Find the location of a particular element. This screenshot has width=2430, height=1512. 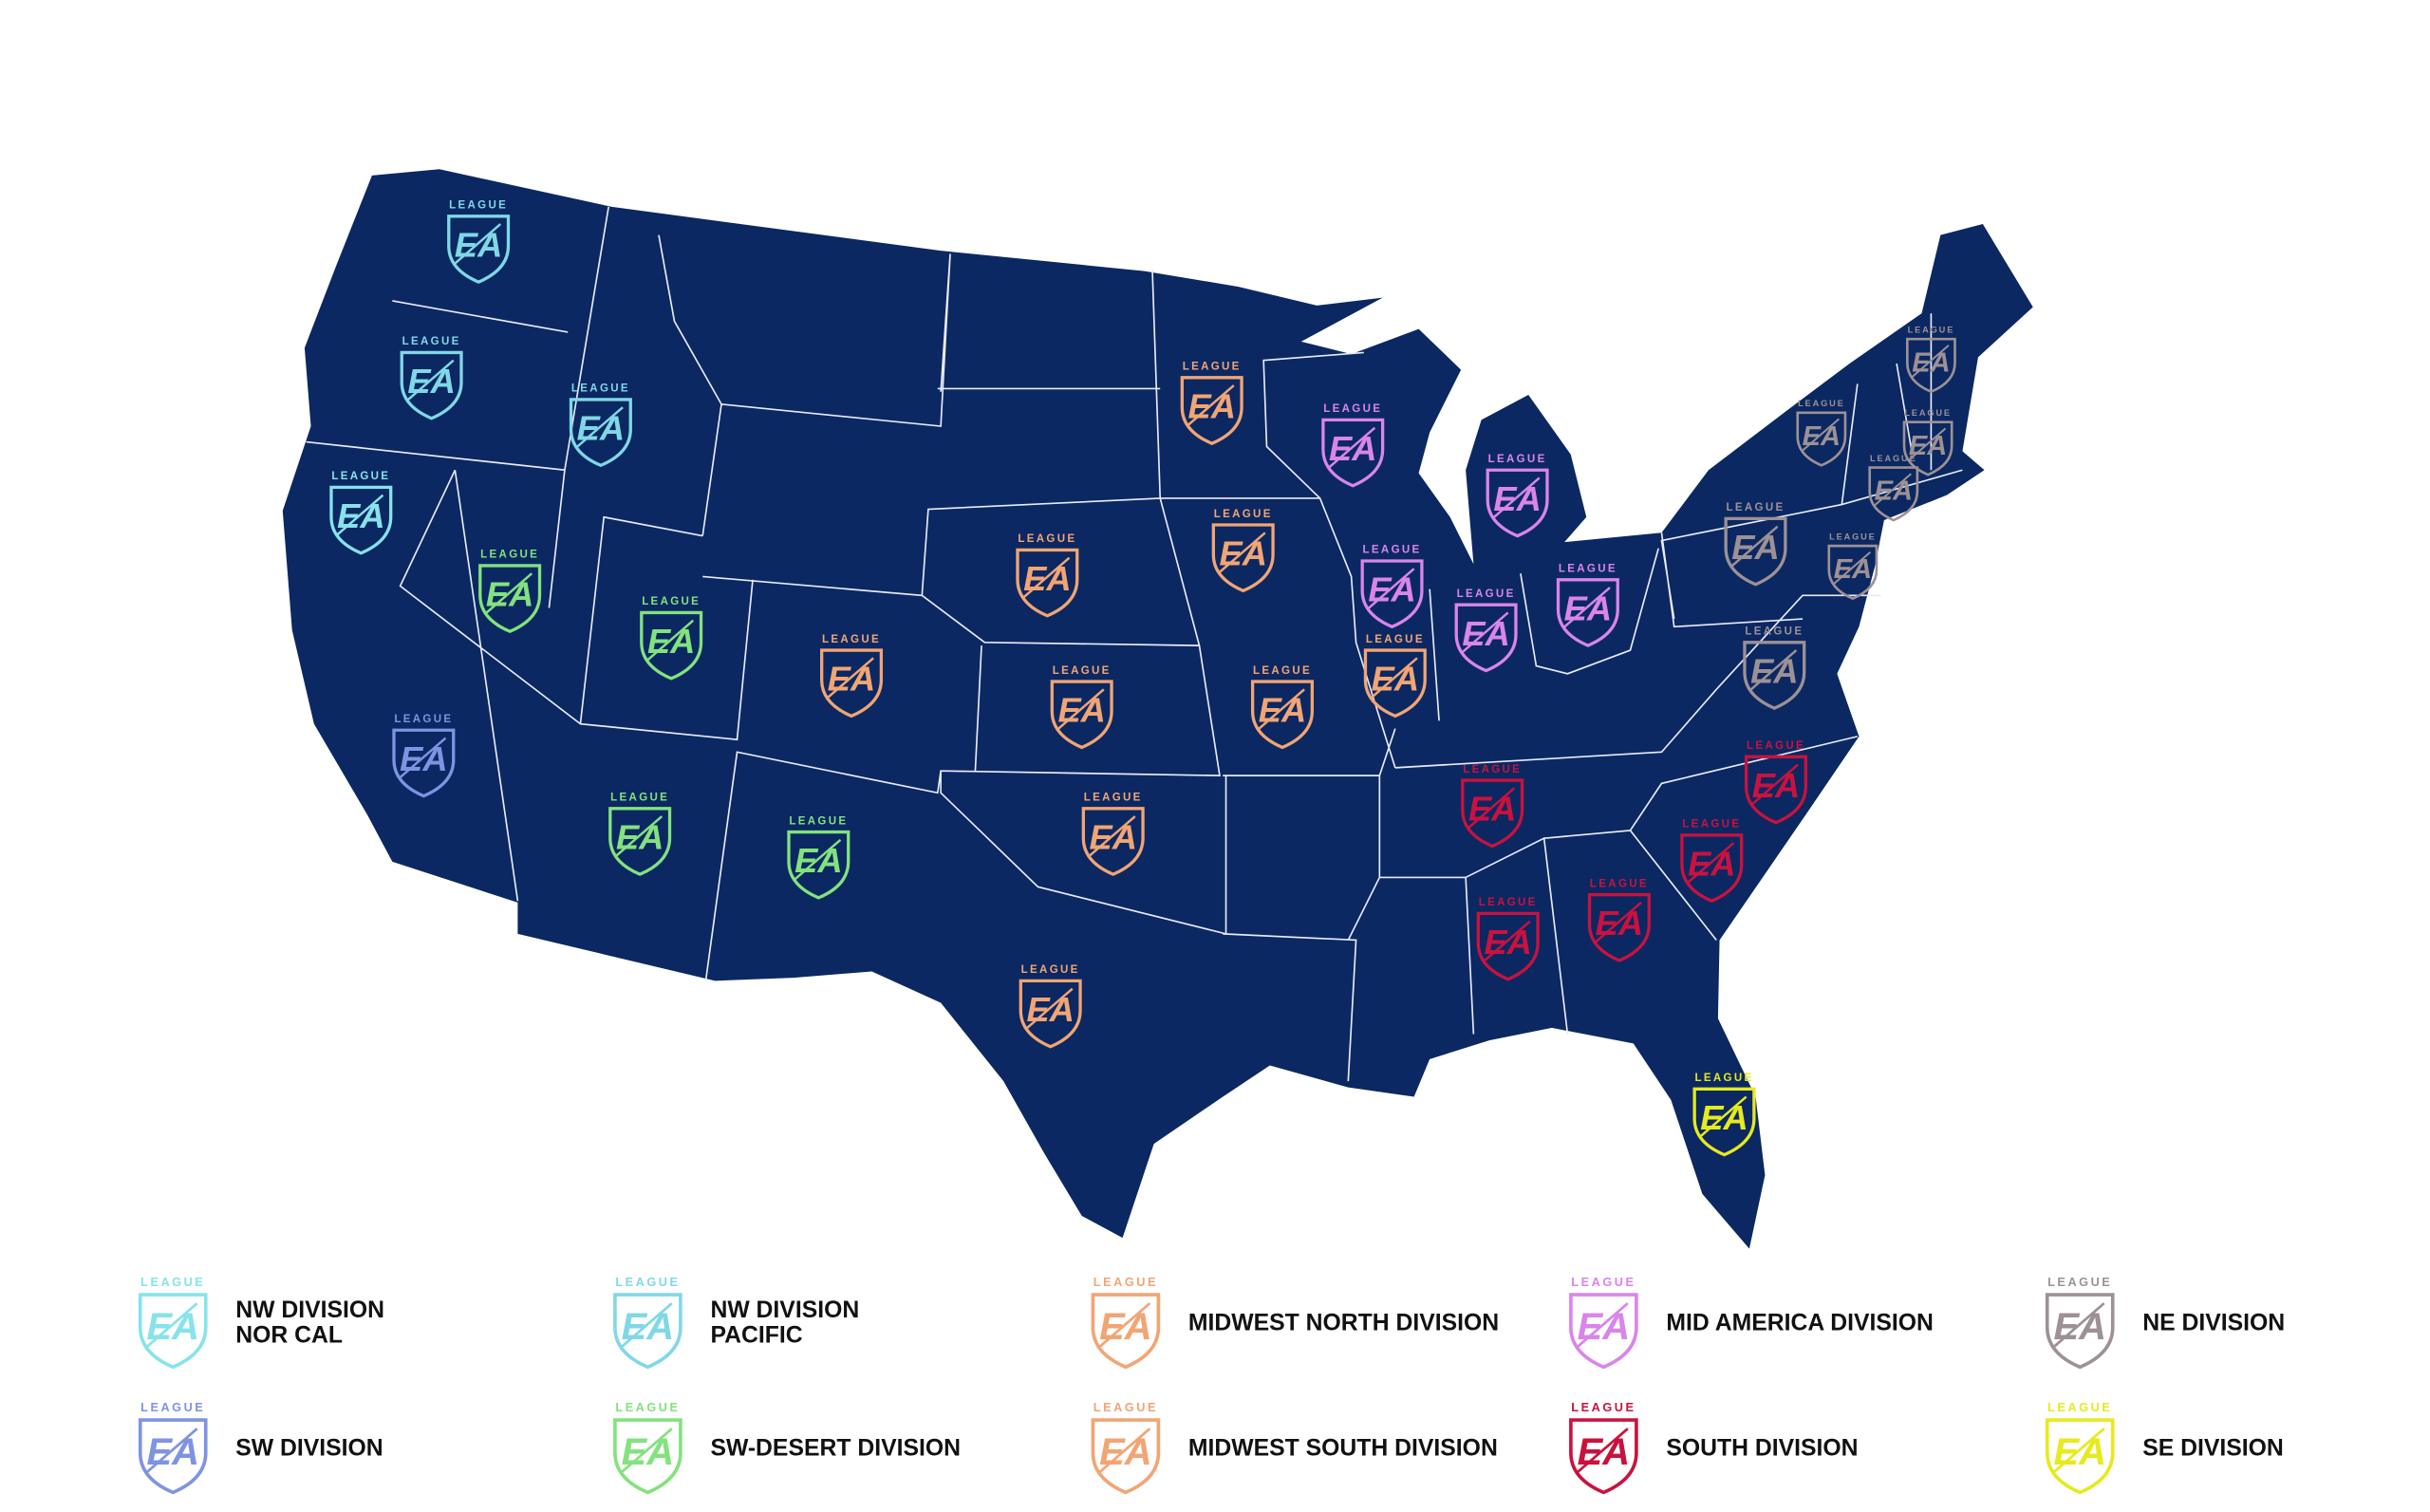

legend-item: LEAGUE EA NE DIVISION is located at coordinates (2165, 1322).